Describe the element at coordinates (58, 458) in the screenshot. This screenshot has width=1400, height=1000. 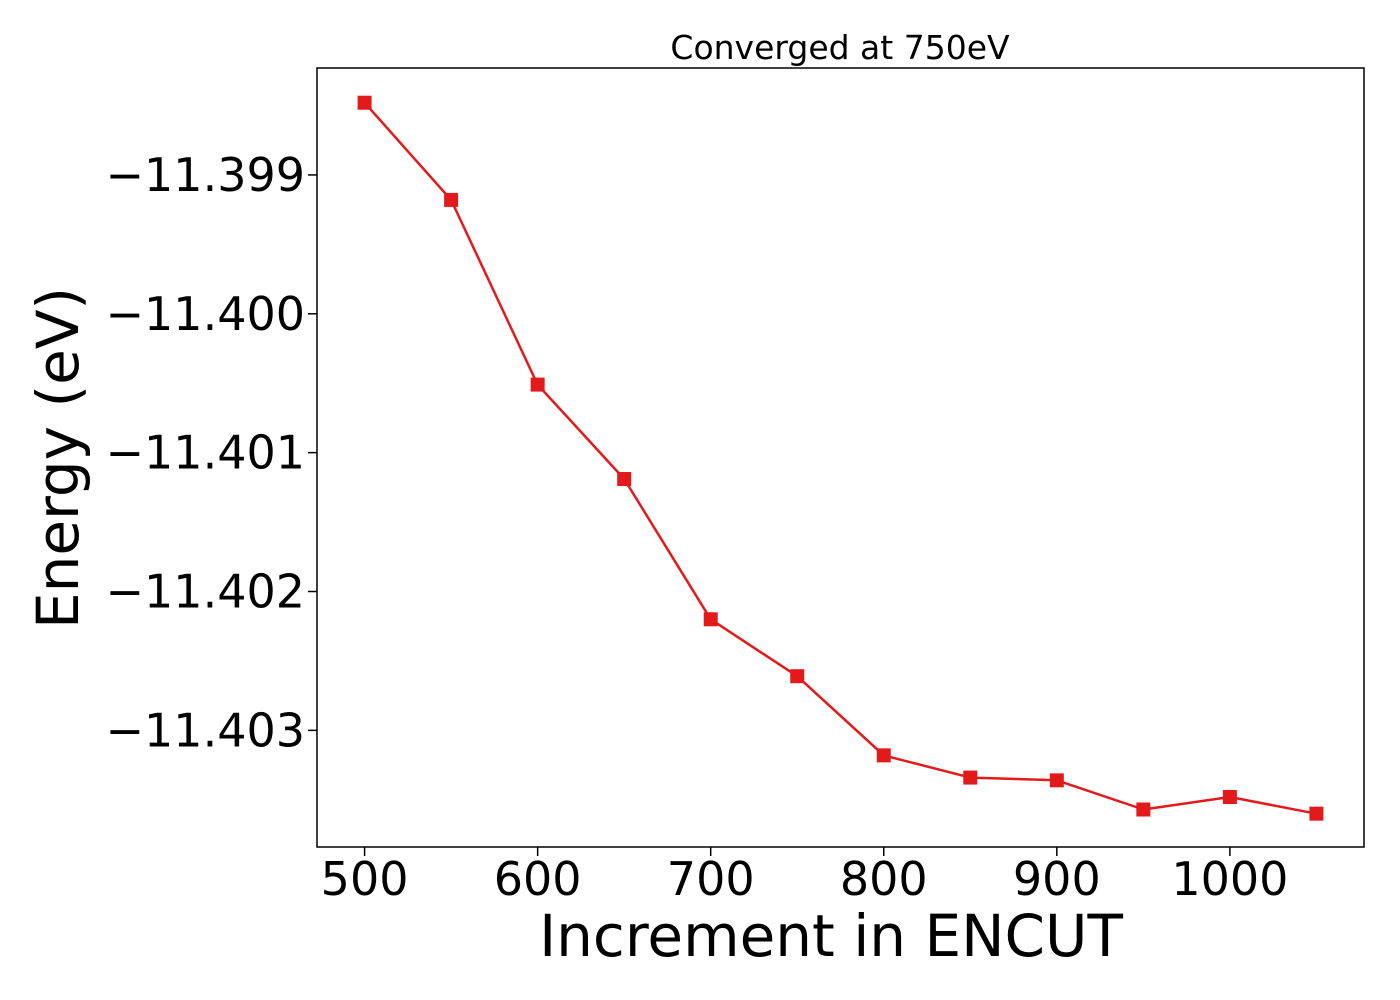
I see `y-axis-label: Energy (eV)` at that location.